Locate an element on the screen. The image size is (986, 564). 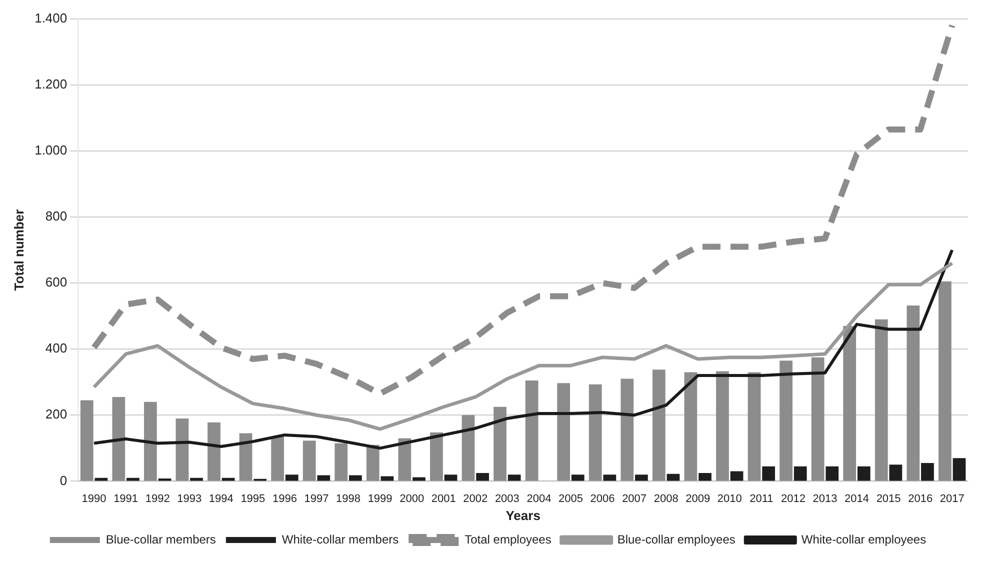
x-tick-label: 2001 is located at coordinates (443, 498).